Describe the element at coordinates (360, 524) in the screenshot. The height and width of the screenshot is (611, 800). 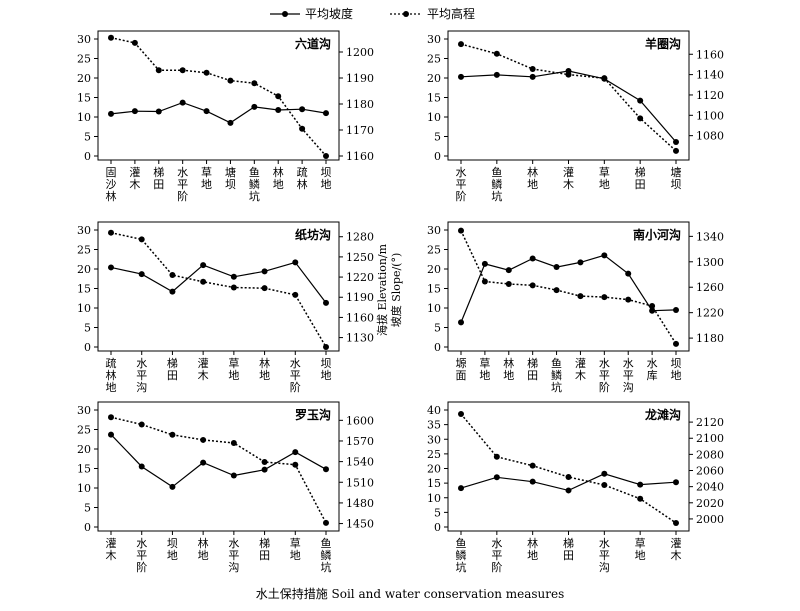
I see `y-right-tick-label: 1450` at that location.